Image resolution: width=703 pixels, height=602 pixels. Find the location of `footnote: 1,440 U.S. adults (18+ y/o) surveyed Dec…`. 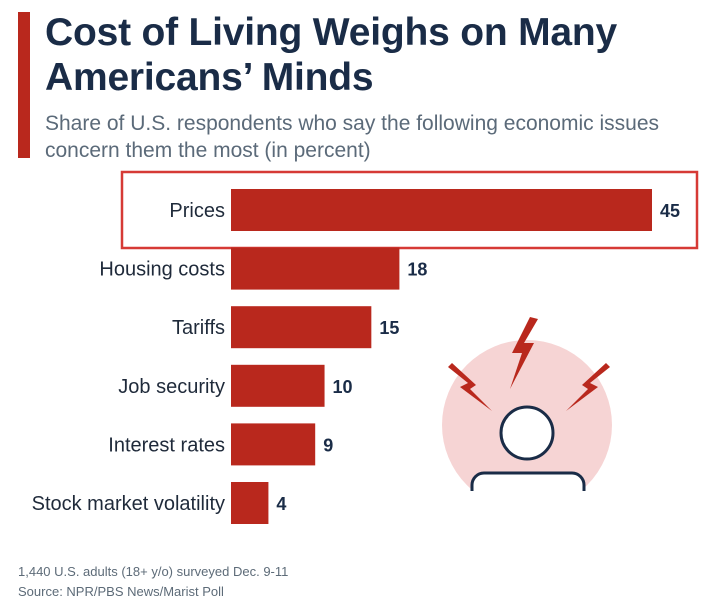

footnote: 1,440 U.S. adults (18+ y/o) surveyed Dec… is located at coordinates (318, 582).